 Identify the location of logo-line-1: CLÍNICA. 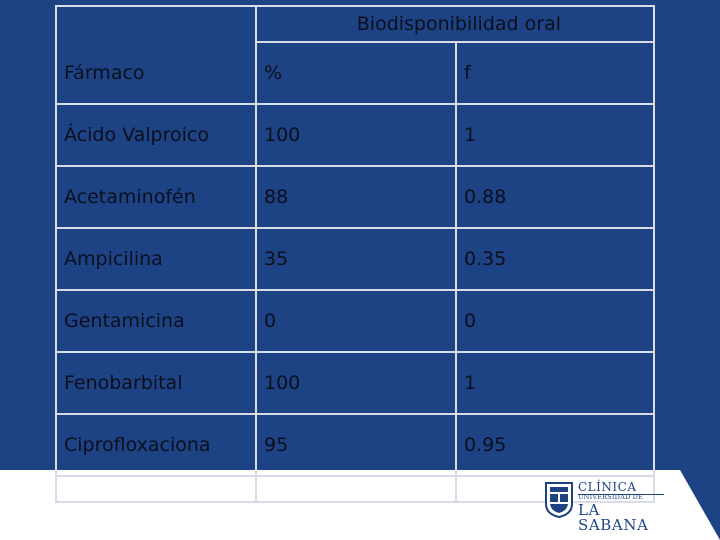
(607, 487).